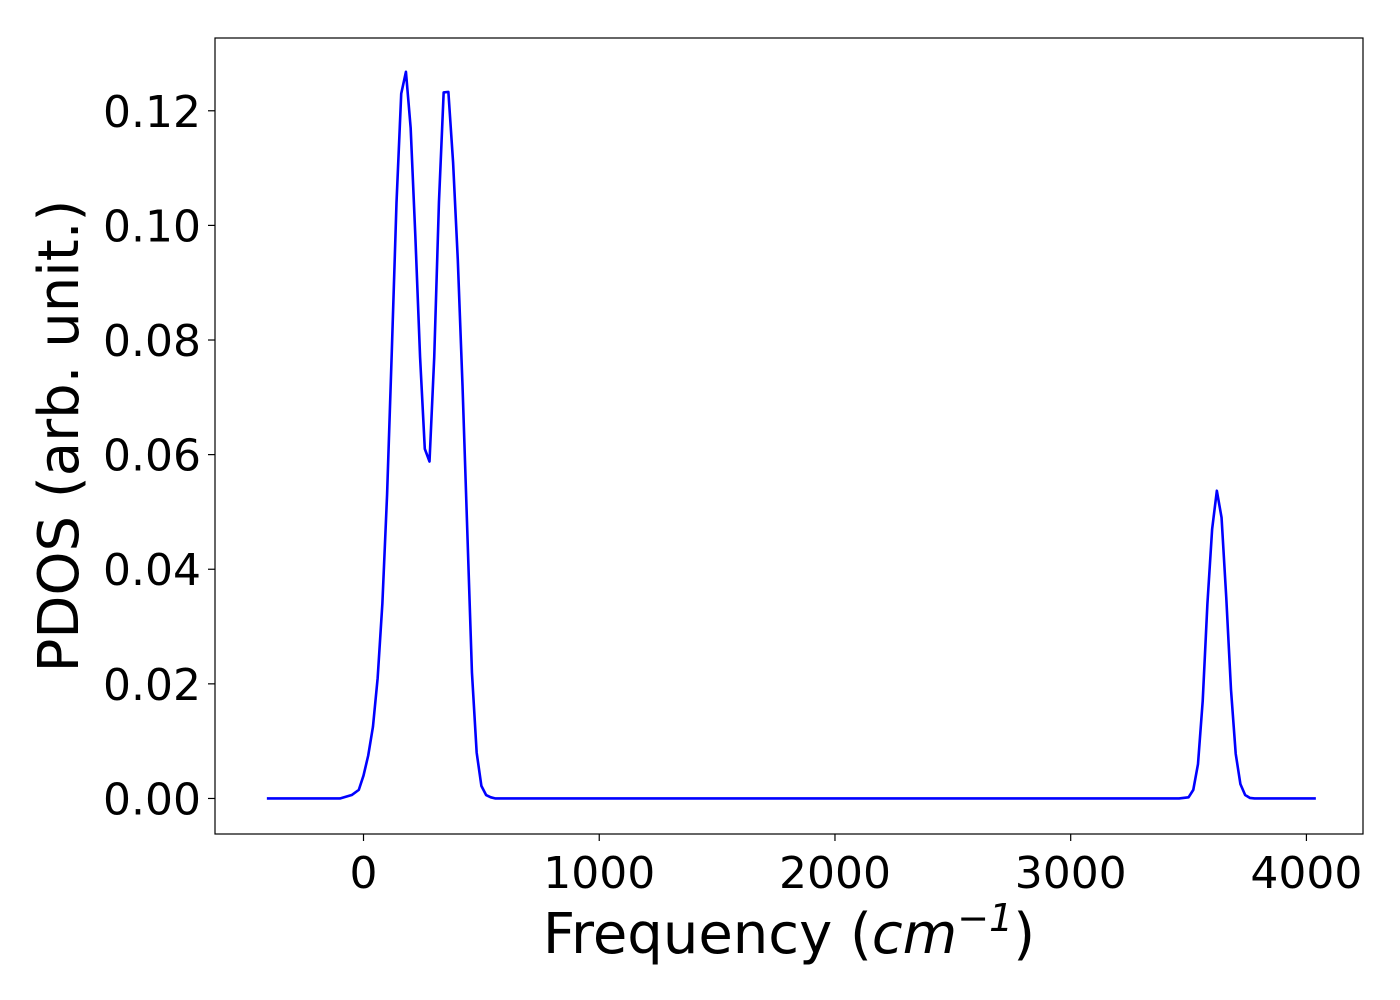 The width and height of the screenshot is (1400, 1000). Describe the element at coordinates (599, 873) in the screenshot. I see `x-tick-label: 1000` at that location.